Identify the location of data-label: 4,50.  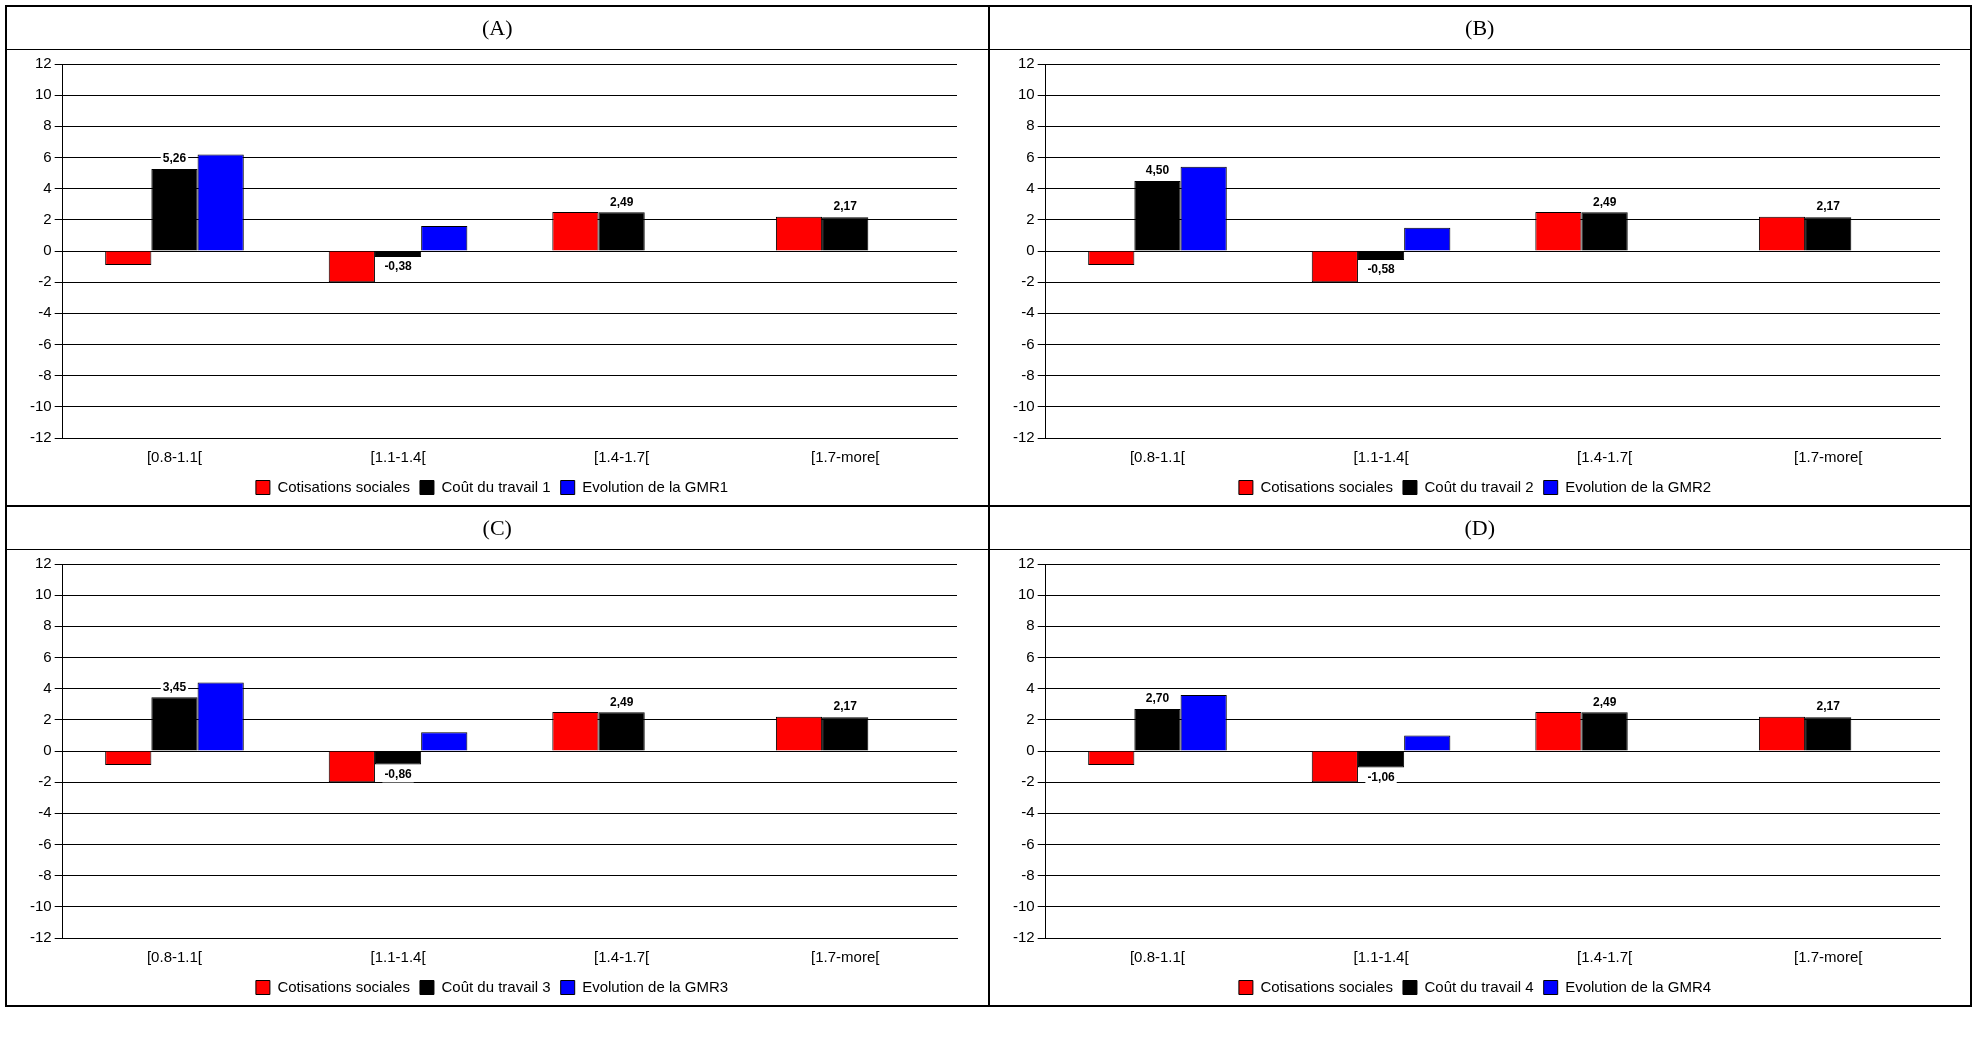
(1157, 170).